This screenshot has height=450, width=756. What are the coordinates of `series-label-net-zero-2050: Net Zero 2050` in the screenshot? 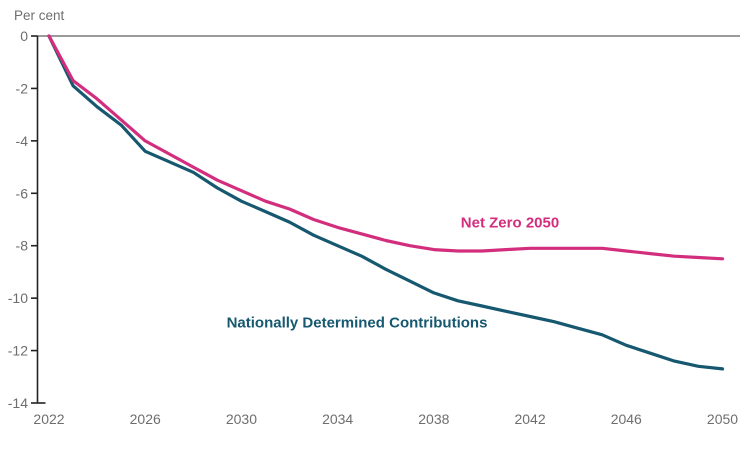 It's located at (510, 223).